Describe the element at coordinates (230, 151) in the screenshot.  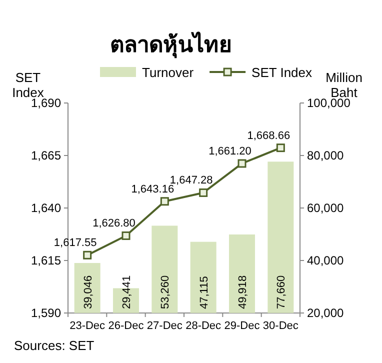
I see `data-label: 1,661.20` at that location.